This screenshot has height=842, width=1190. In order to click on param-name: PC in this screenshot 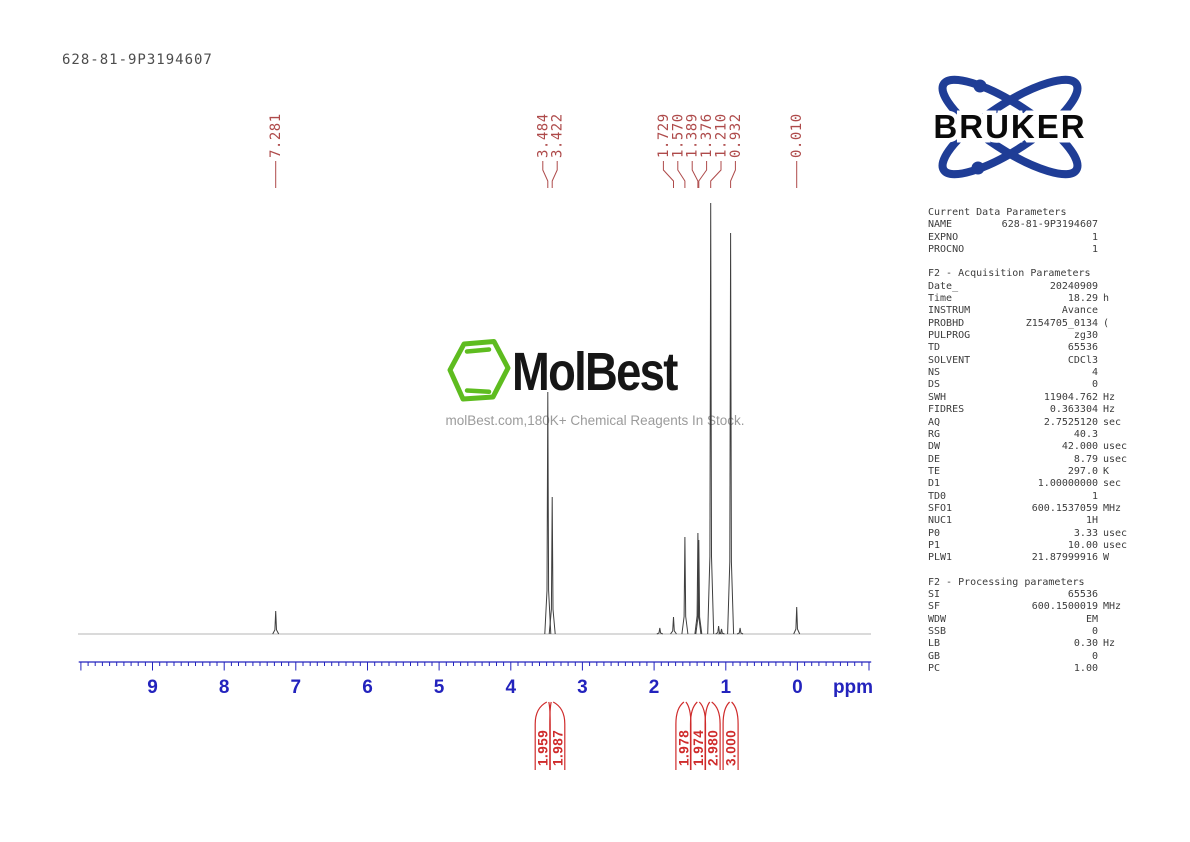, I will do `click(934, 669)`.